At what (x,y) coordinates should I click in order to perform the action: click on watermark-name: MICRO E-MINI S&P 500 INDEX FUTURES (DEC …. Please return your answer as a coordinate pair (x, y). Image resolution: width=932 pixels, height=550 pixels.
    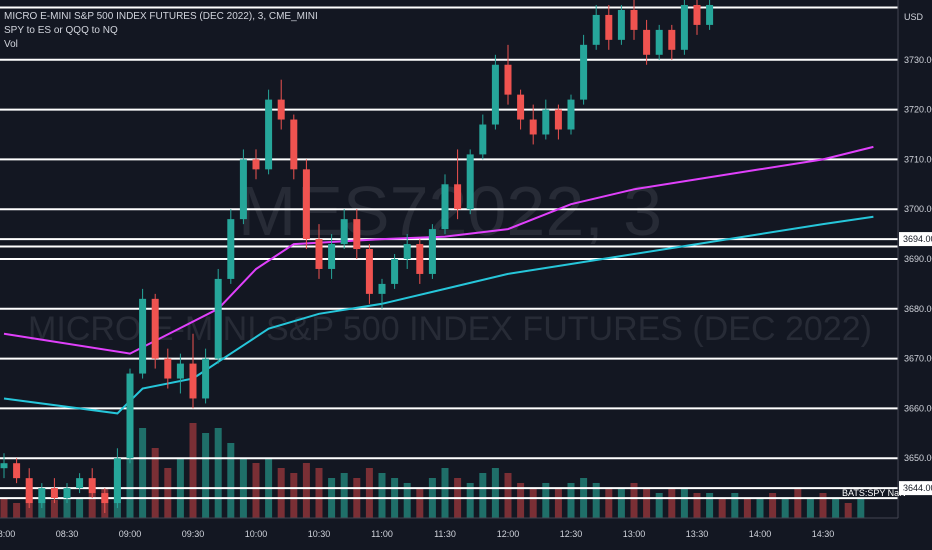
    Looking at the image, I should click on (450, 329).